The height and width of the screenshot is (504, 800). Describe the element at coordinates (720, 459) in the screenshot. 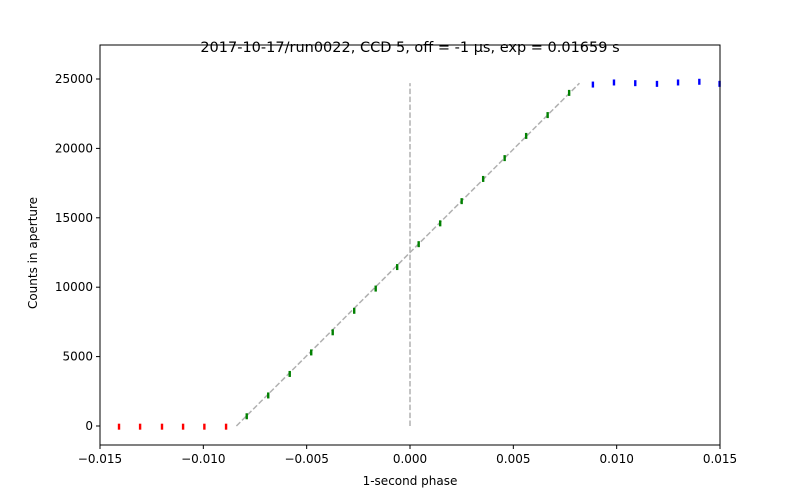

I see `x-tick-label: 0.015` at that location.